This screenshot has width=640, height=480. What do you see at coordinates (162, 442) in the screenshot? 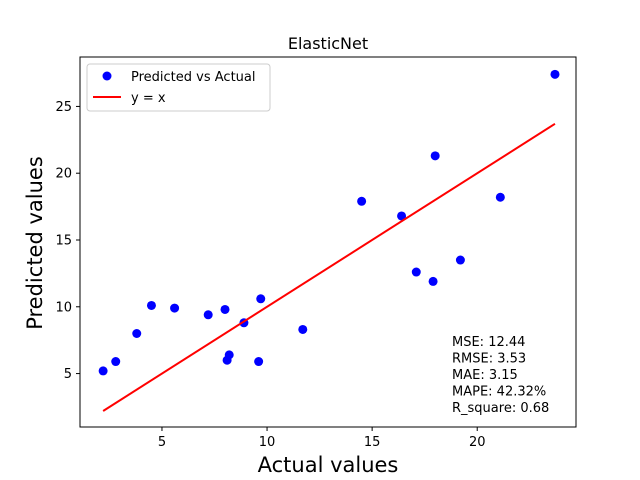
I see `x-tick-label: 5` at bounding box center [162, 442].